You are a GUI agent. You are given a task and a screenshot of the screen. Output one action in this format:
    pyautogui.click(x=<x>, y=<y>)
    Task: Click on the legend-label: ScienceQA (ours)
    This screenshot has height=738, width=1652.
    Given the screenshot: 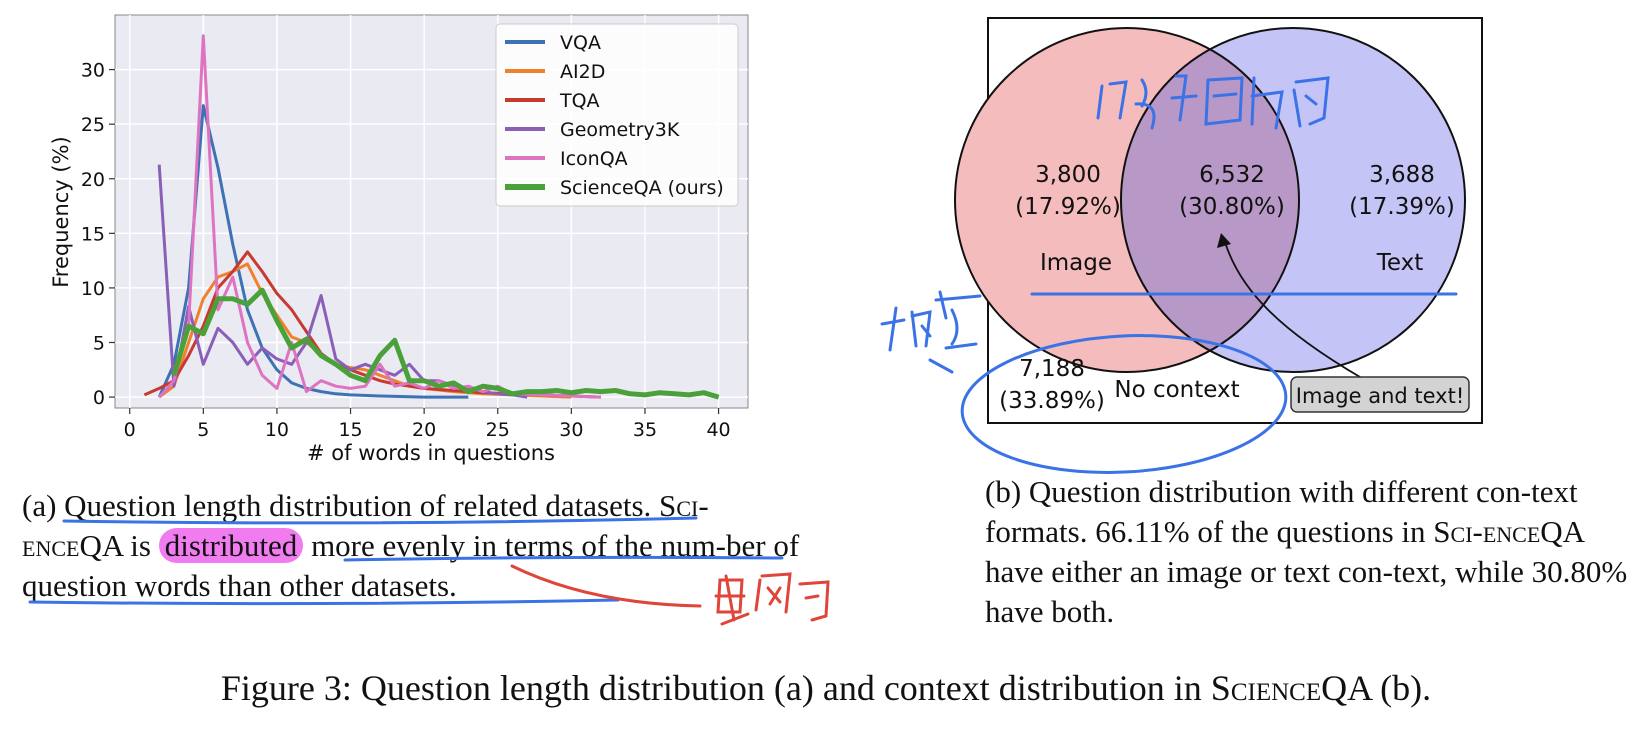 What is the action you would take?
    pyautogui.click(x=642, y=188)
    